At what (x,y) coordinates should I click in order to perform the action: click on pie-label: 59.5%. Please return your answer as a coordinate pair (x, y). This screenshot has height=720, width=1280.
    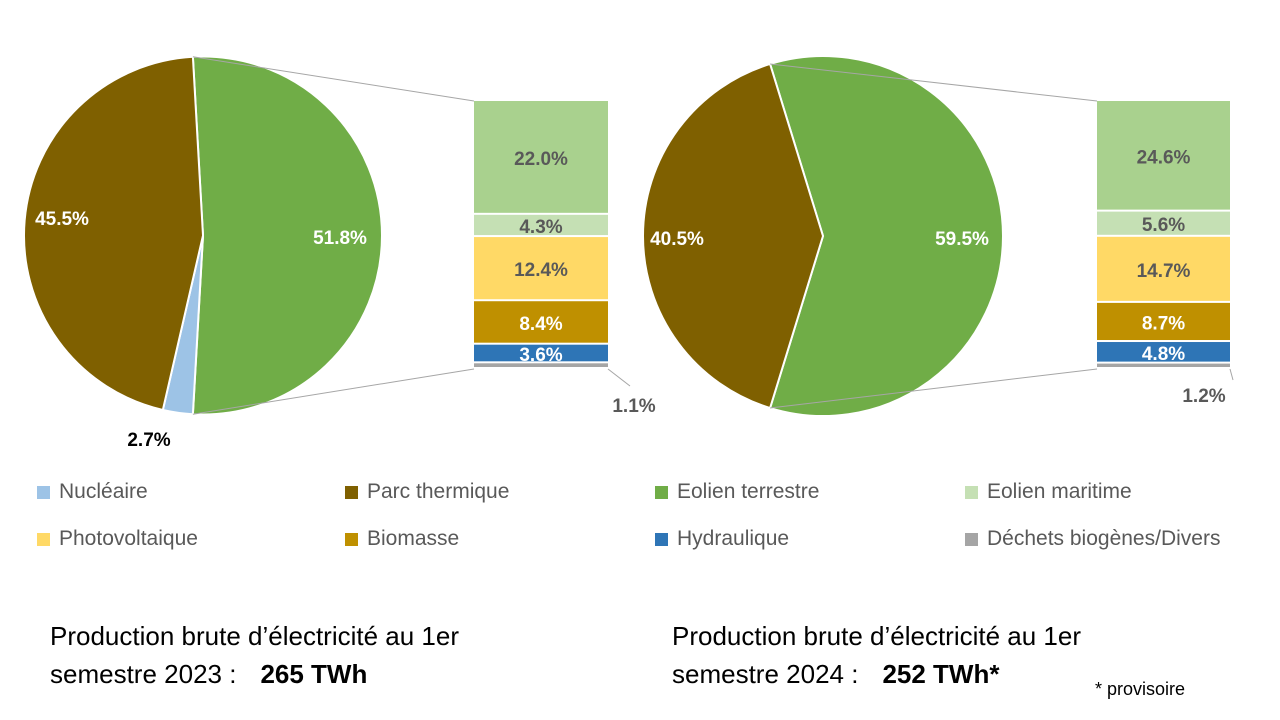
    Looking at the image, I should click on (962, 239).